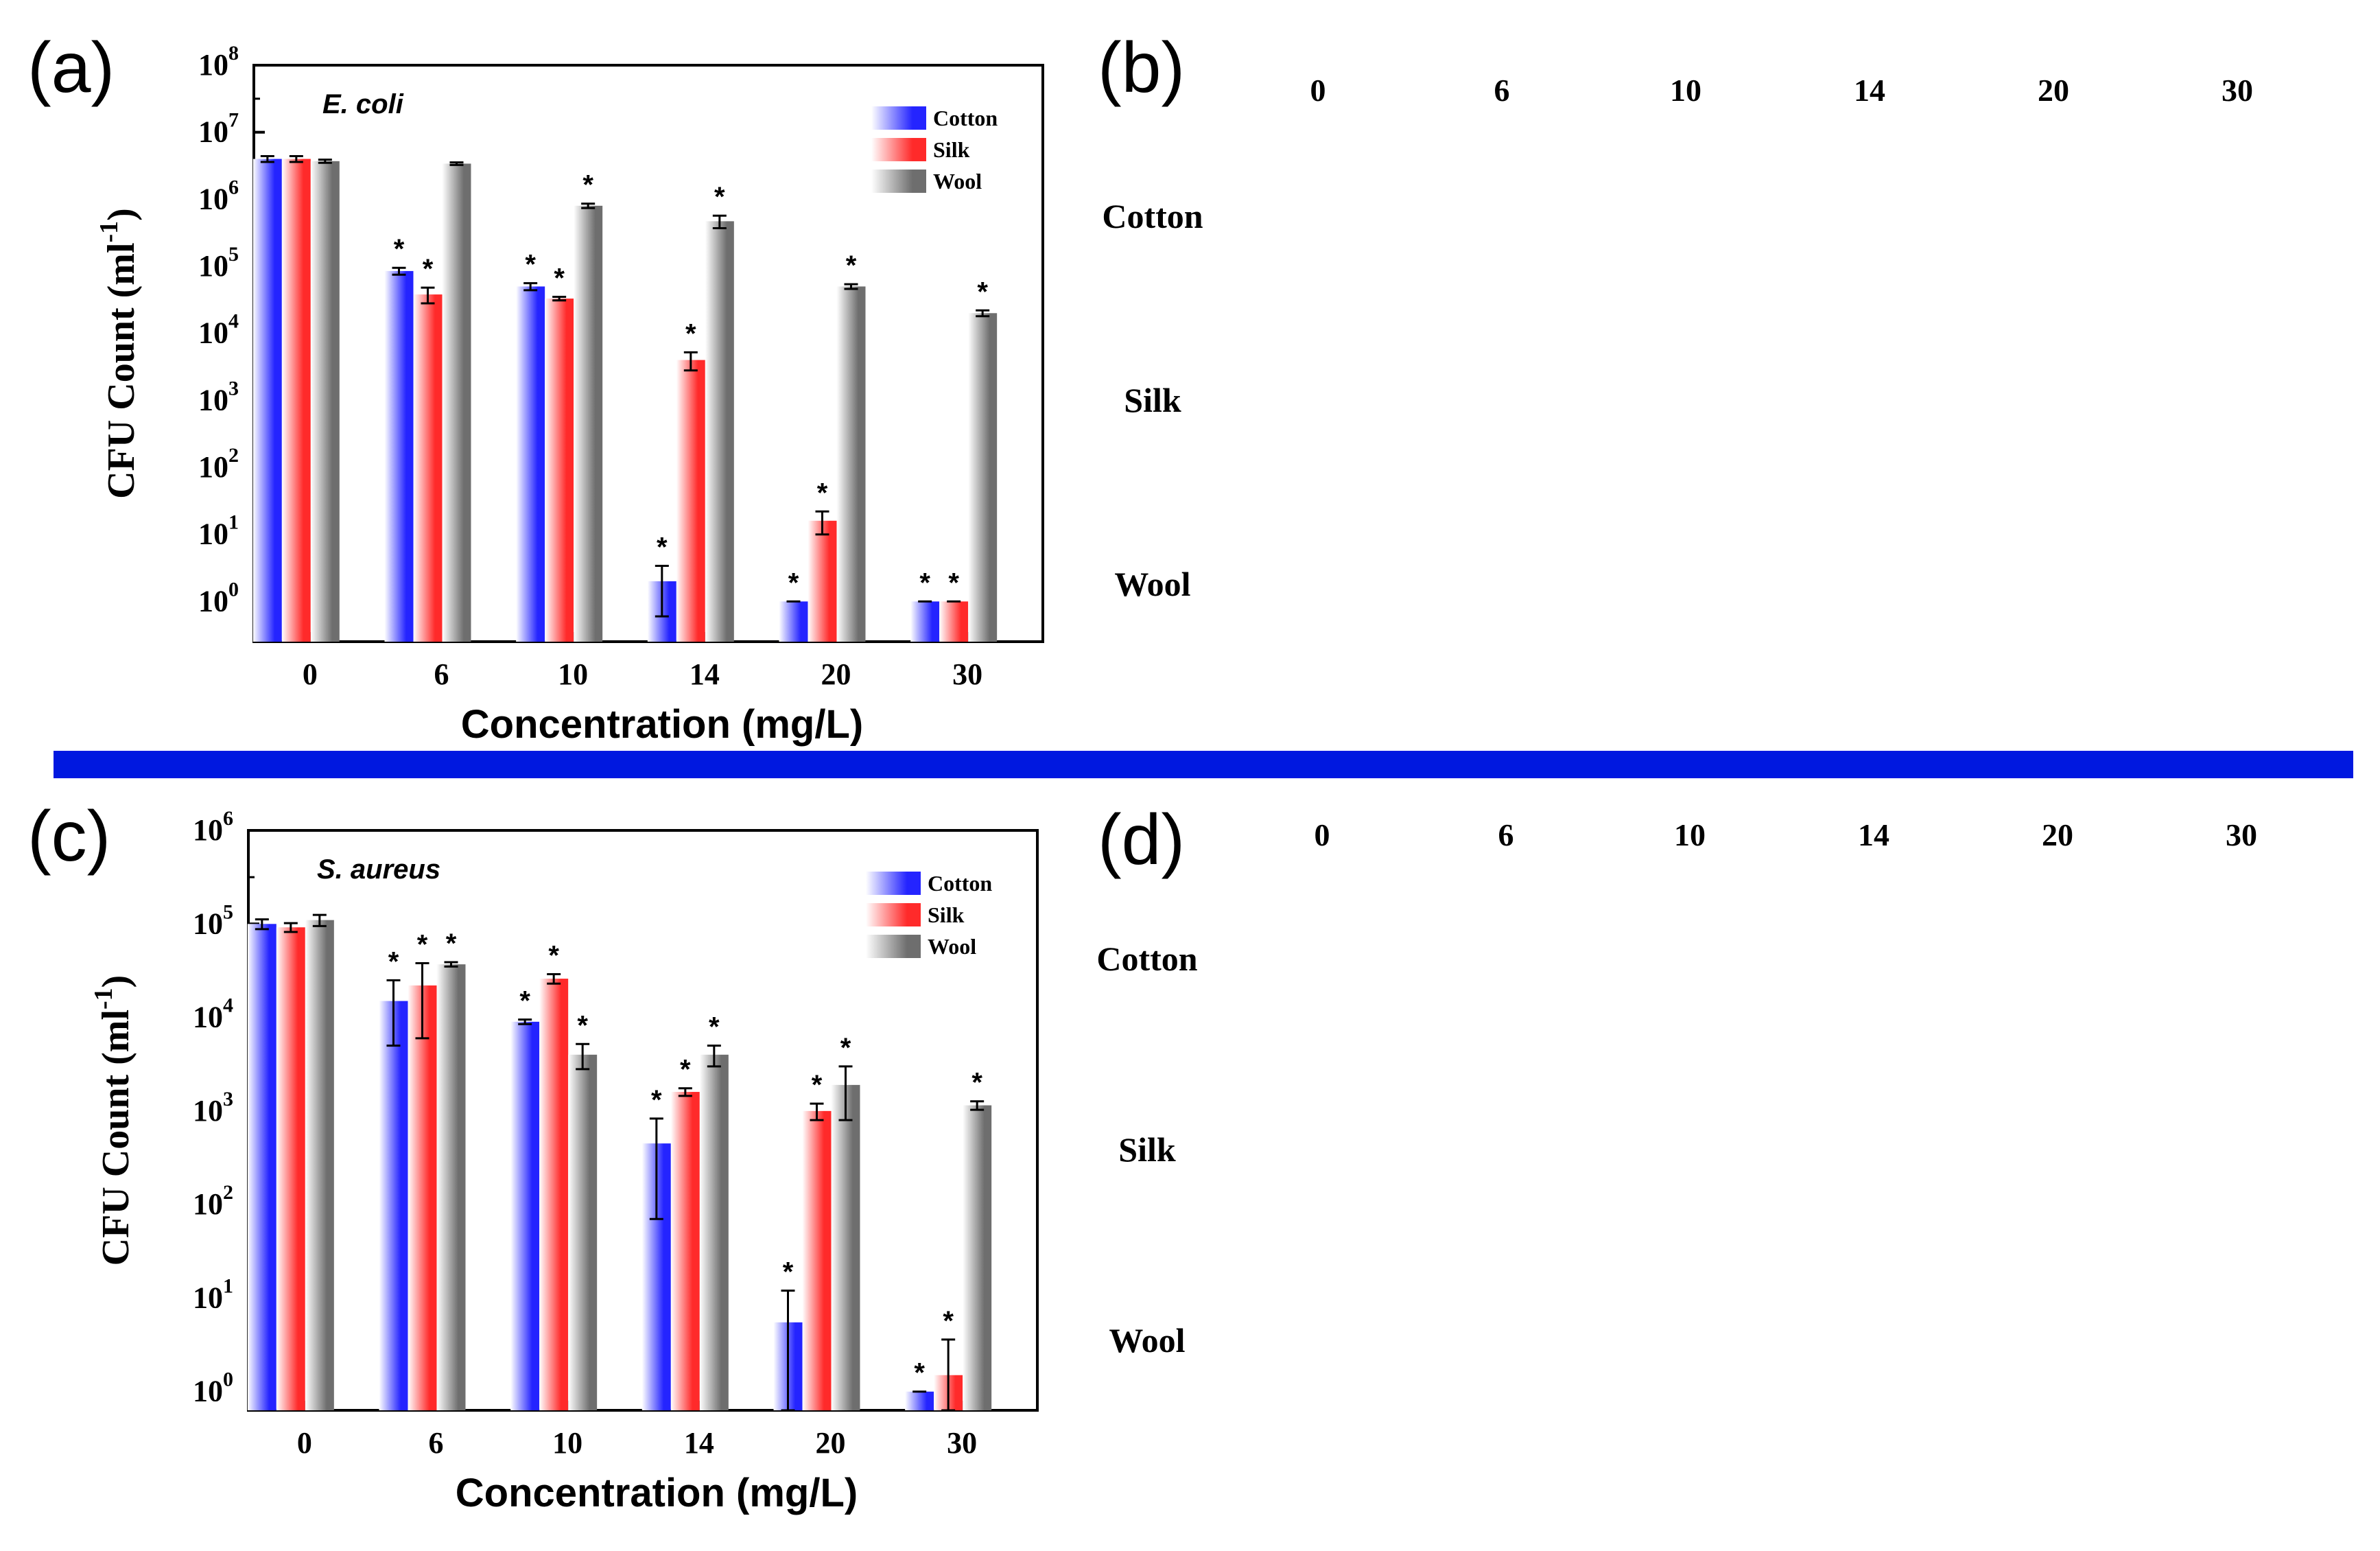  I want to click on panel-label-a: (a), so click(71, 68).